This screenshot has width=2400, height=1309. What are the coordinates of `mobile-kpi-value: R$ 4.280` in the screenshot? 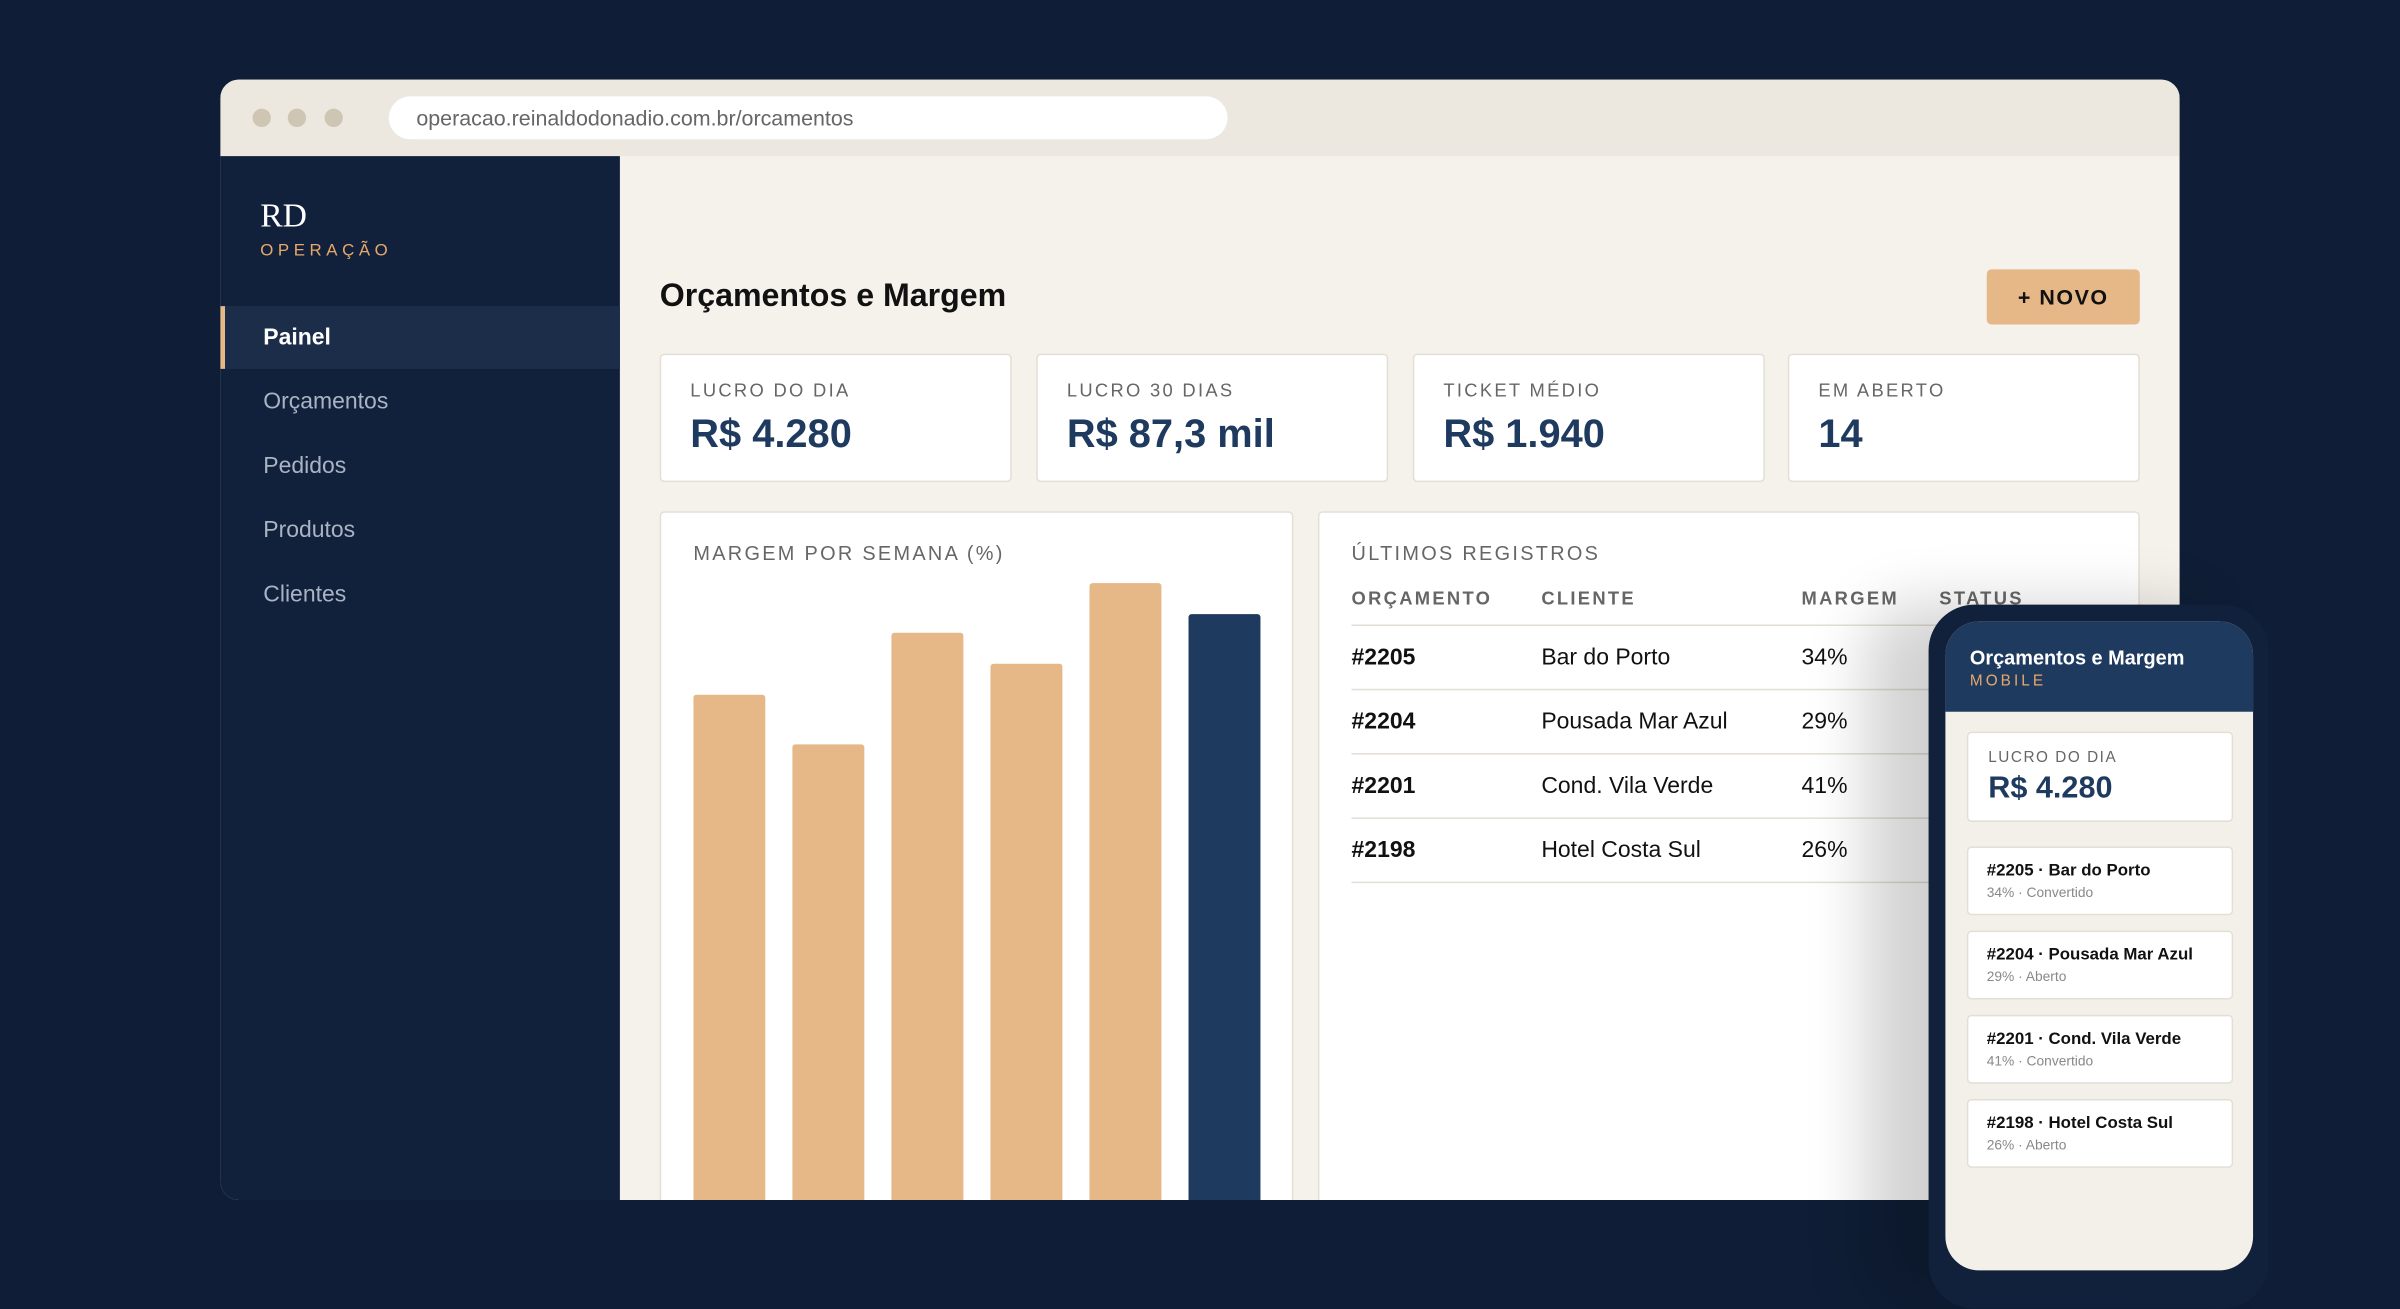 It's located at (2050, 788).